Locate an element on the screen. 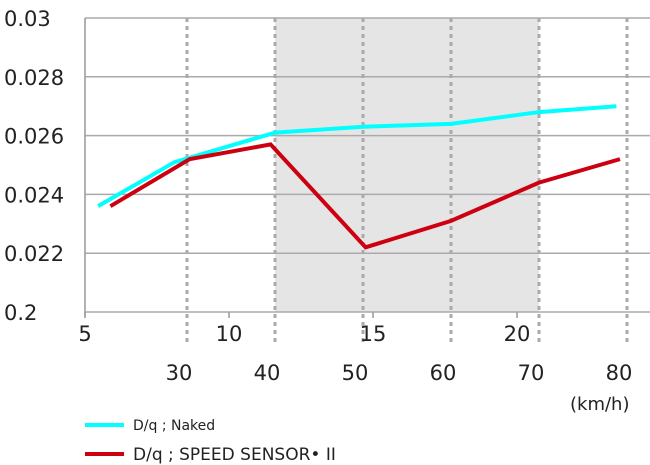 The height and width of the screenshot is (465, 650). x-primary-tick-label: 20 is located at coordinates (517, 334).